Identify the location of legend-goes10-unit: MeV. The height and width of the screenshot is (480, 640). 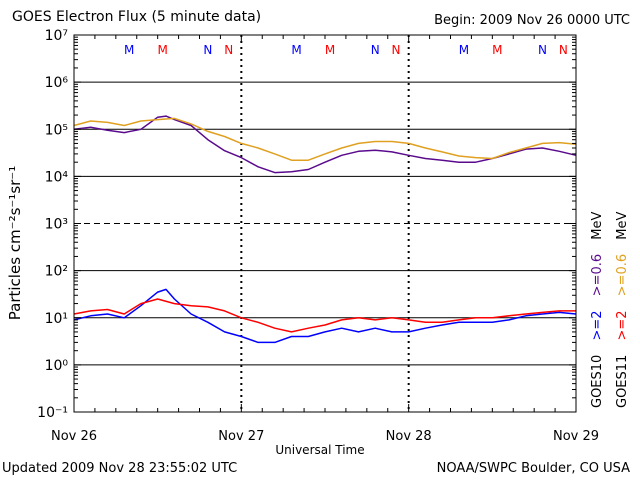
(597, 226).